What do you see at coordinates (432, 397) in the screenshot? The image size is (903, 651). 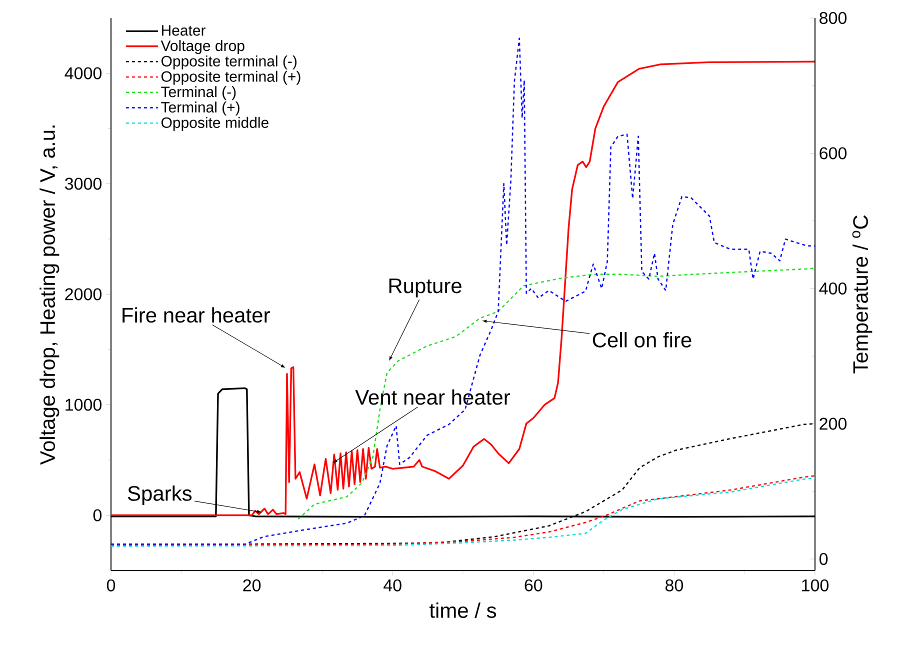 I see `annotation: Vent near heater` at bounding box center [432, 397].